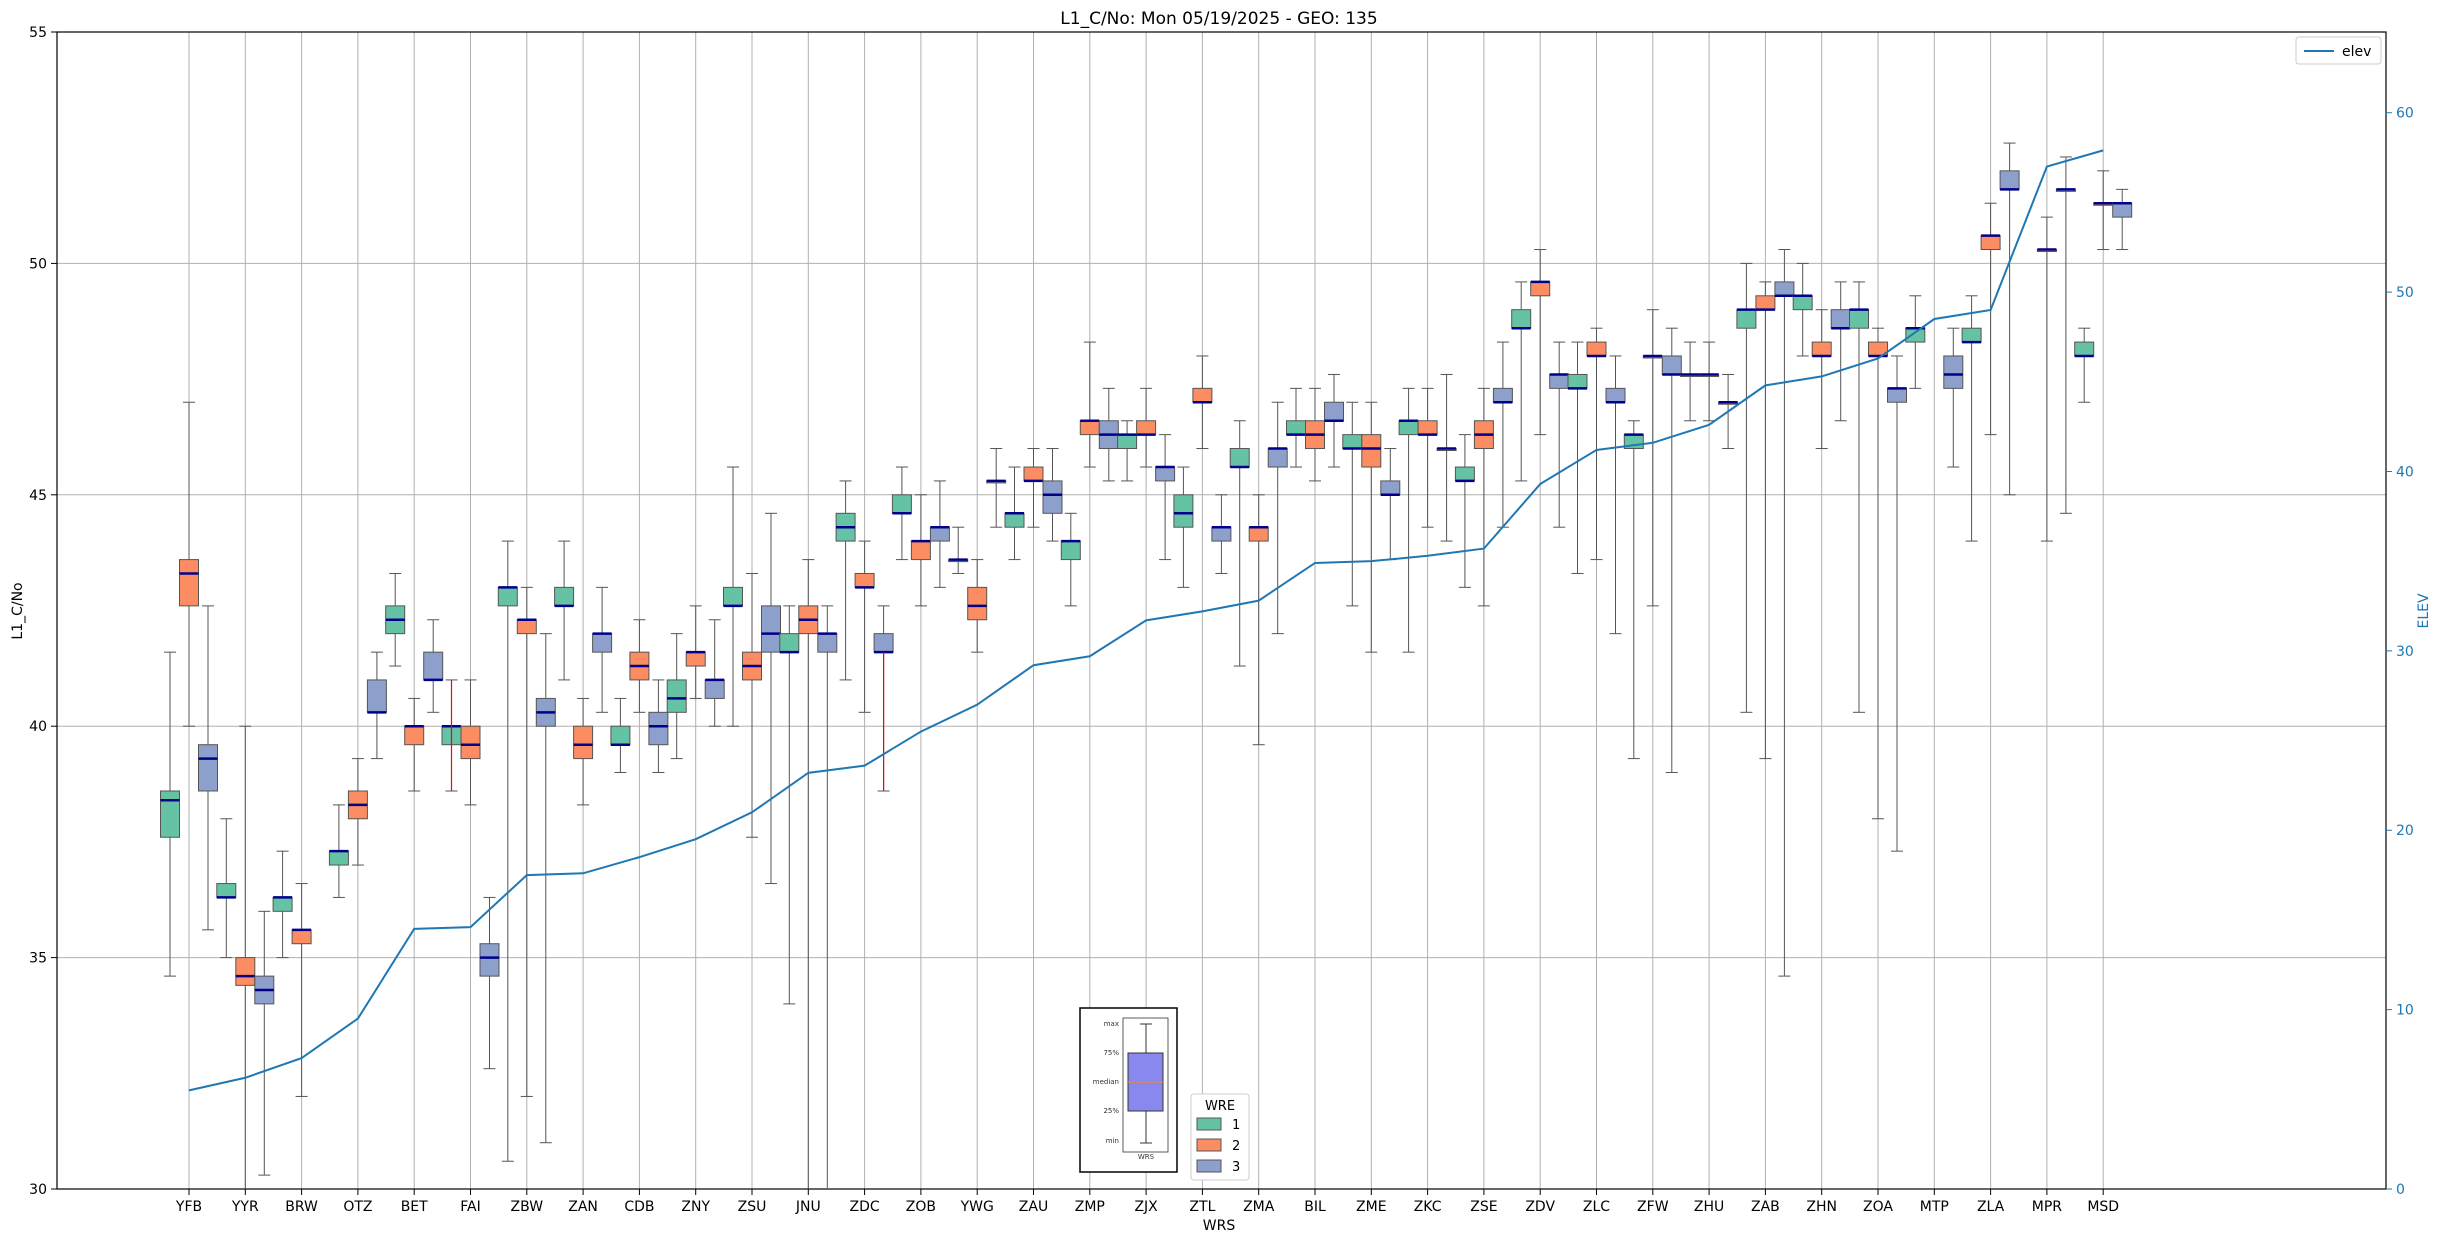  What do you see at coordinates (1483, 497) in the screenshot?
I see `box-zse-wre2` at bounding box center [1483, 497].